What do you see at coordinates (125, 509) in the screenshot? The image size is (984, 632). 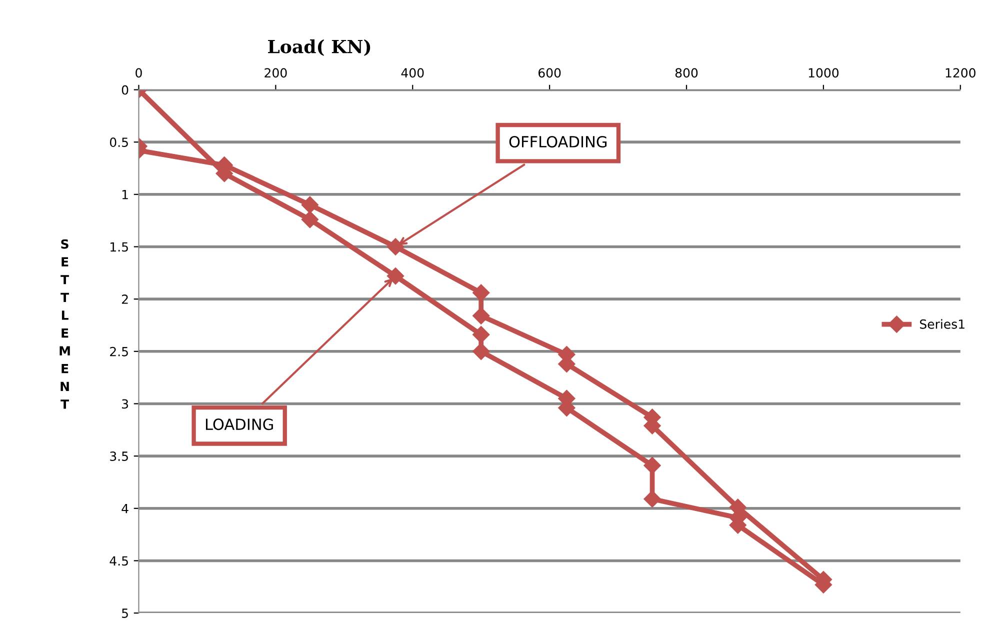 I see `y-tick-label: 4` at bounding box center [125, 509].